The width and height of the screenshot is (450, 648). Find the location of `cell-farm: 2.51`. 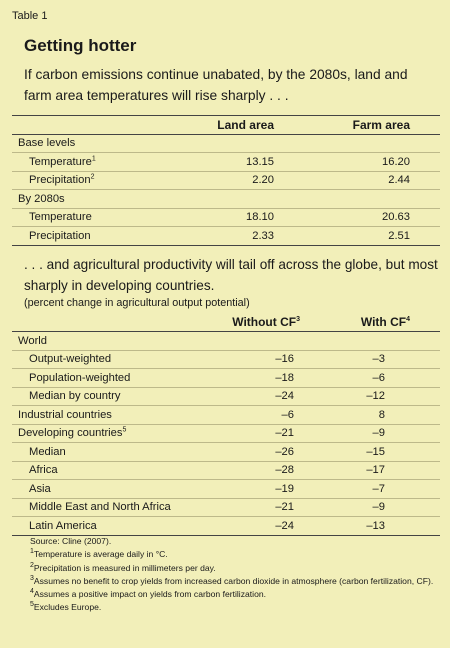

cell-farm: 2.51 is located at coordinates (399, 235).